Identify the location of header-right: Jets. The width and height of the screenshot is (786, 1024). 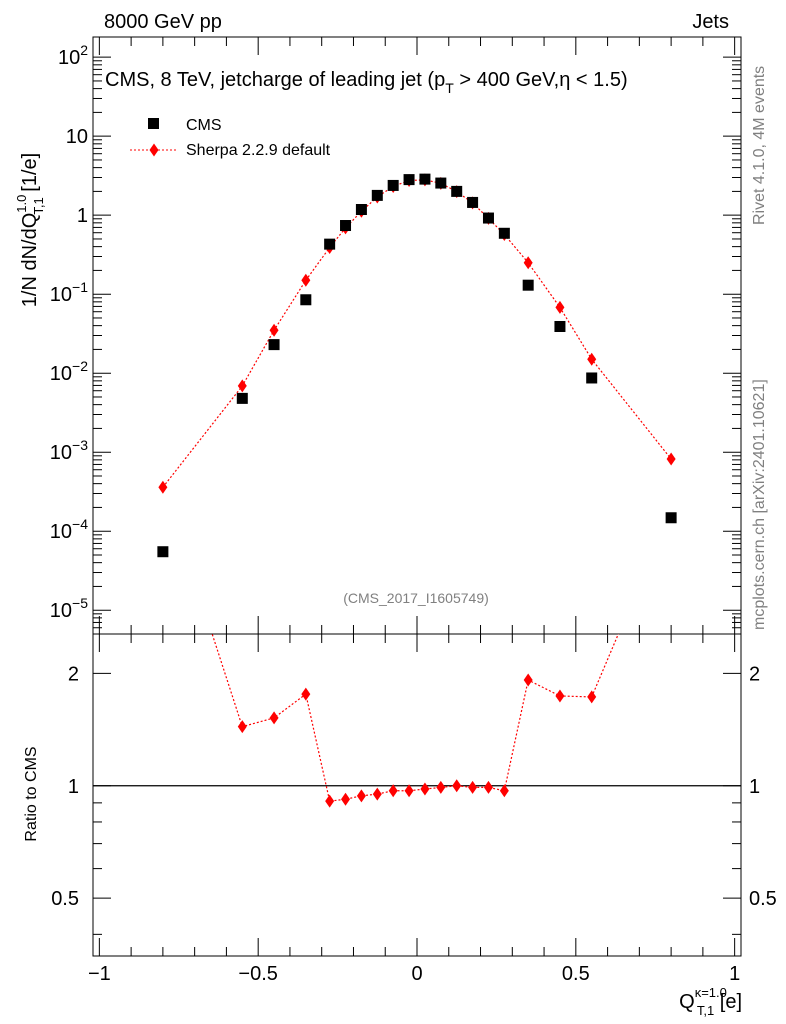
(710, 22).